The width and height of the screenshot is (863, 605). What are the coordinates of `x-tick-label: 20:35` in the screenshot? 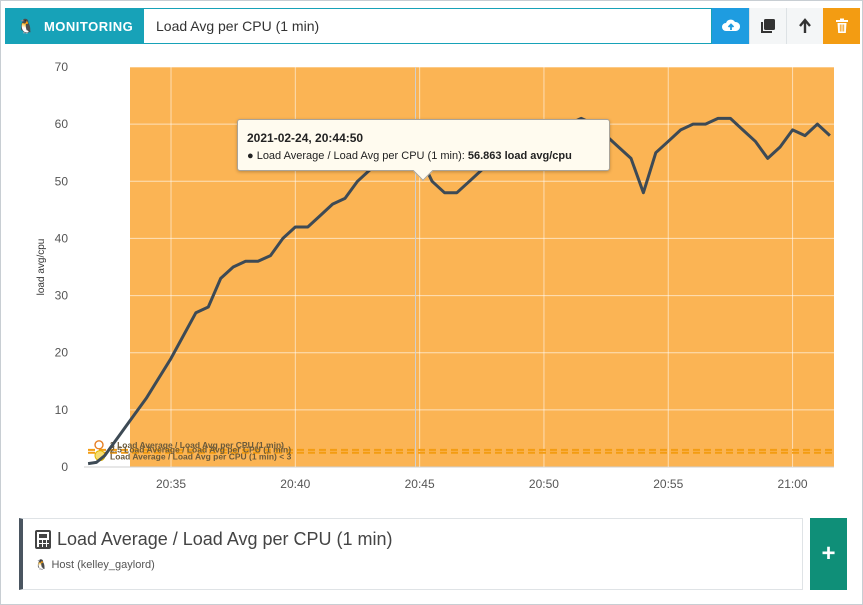 It's located at (171, 484).